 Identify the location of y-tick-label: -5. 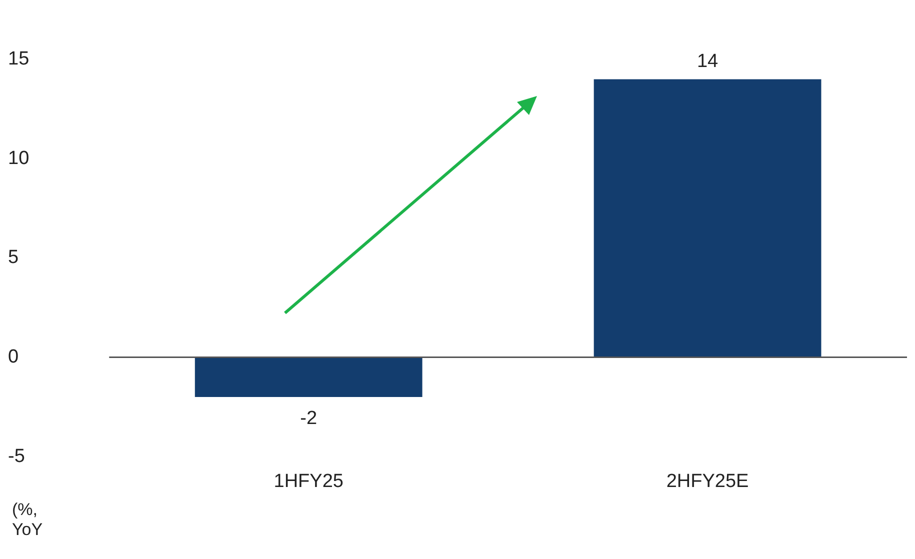
(16, 456).